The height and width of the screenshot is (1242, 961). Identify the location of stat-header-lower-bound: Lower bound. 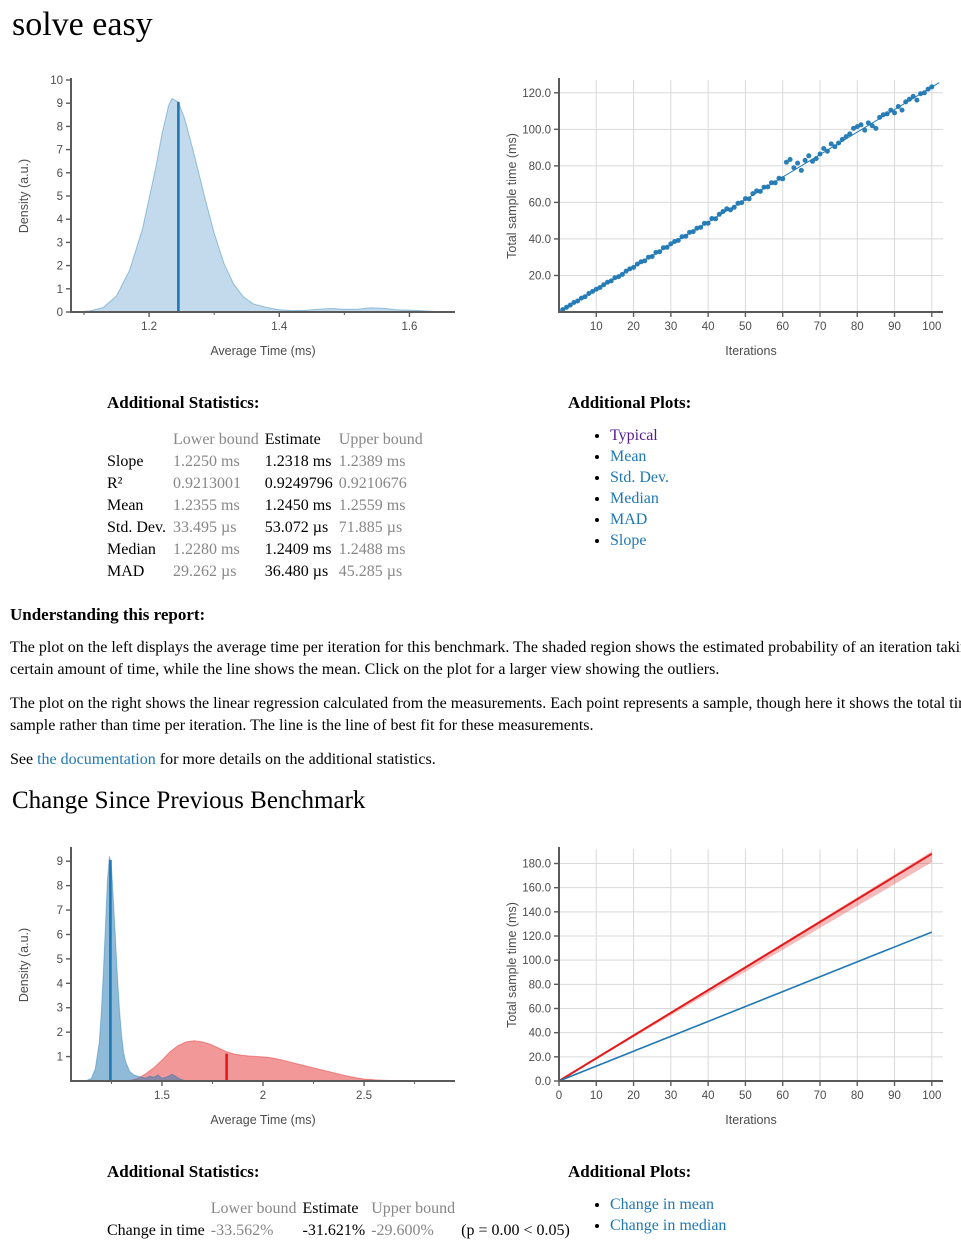
(253, 1208).